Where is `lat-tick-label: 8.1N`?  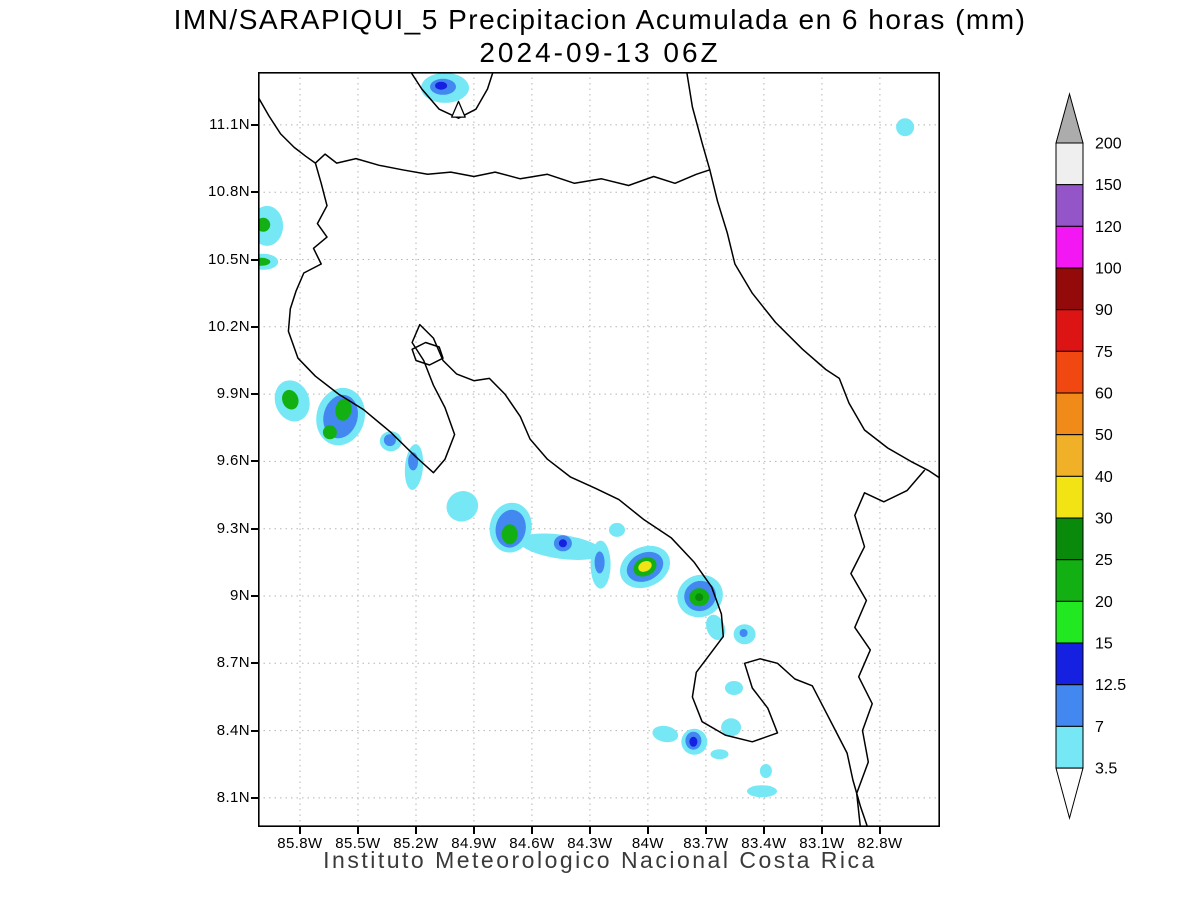
lat-tick-label: 8.1N is located at coordinates (233, 797).